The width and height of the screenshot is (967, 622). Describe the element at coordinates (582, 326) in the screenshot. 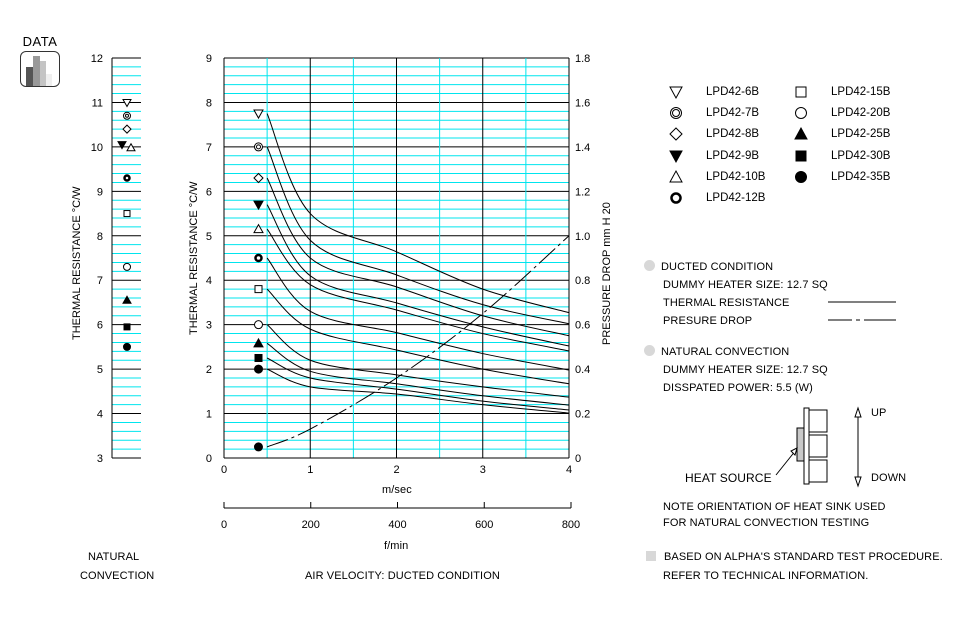

I see `svg-text: 0.6` at that location.